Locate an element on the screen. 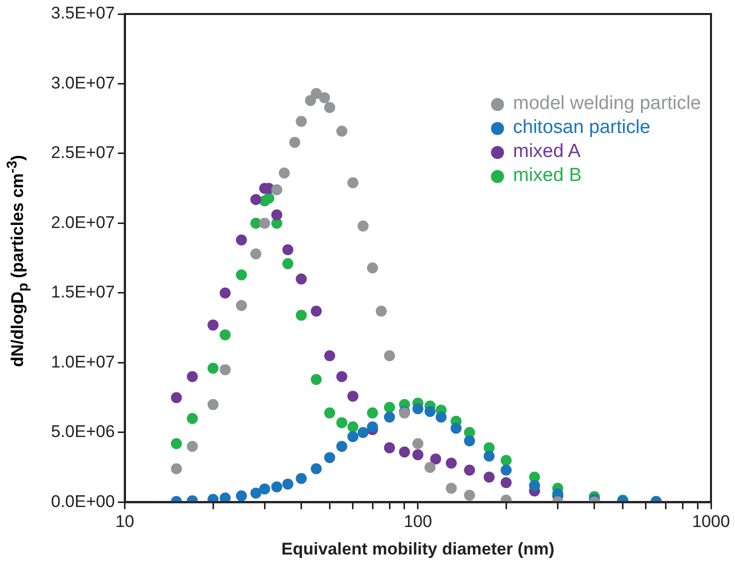  x-axis-title: Equivalent mobility diameter (nm) is located at coordinates (417, 548).